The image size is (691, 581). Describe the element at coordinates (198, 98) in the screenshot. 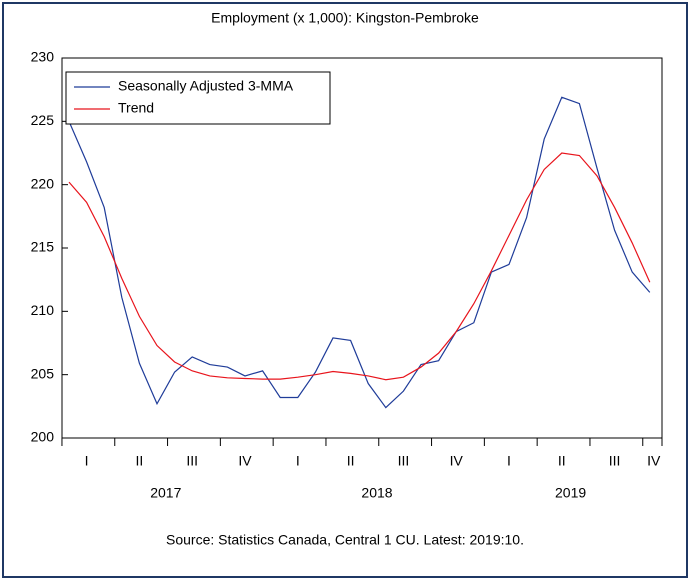

I see `legend-box` at that location.